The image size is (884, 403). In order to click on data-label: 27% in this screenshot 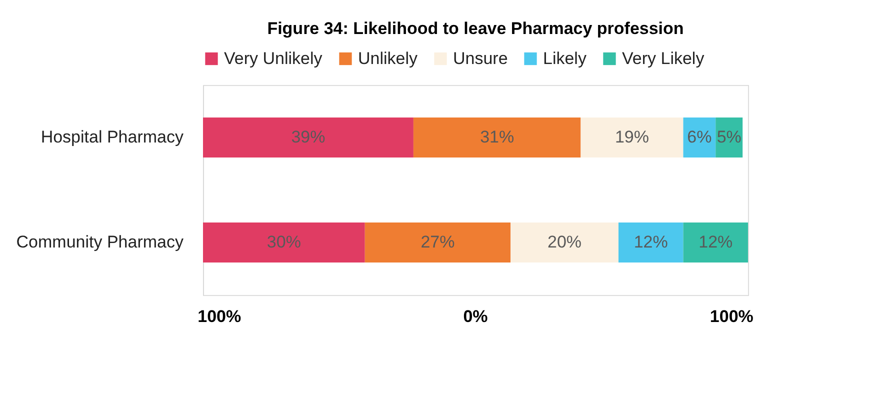, I will do `click(437, 242)`.